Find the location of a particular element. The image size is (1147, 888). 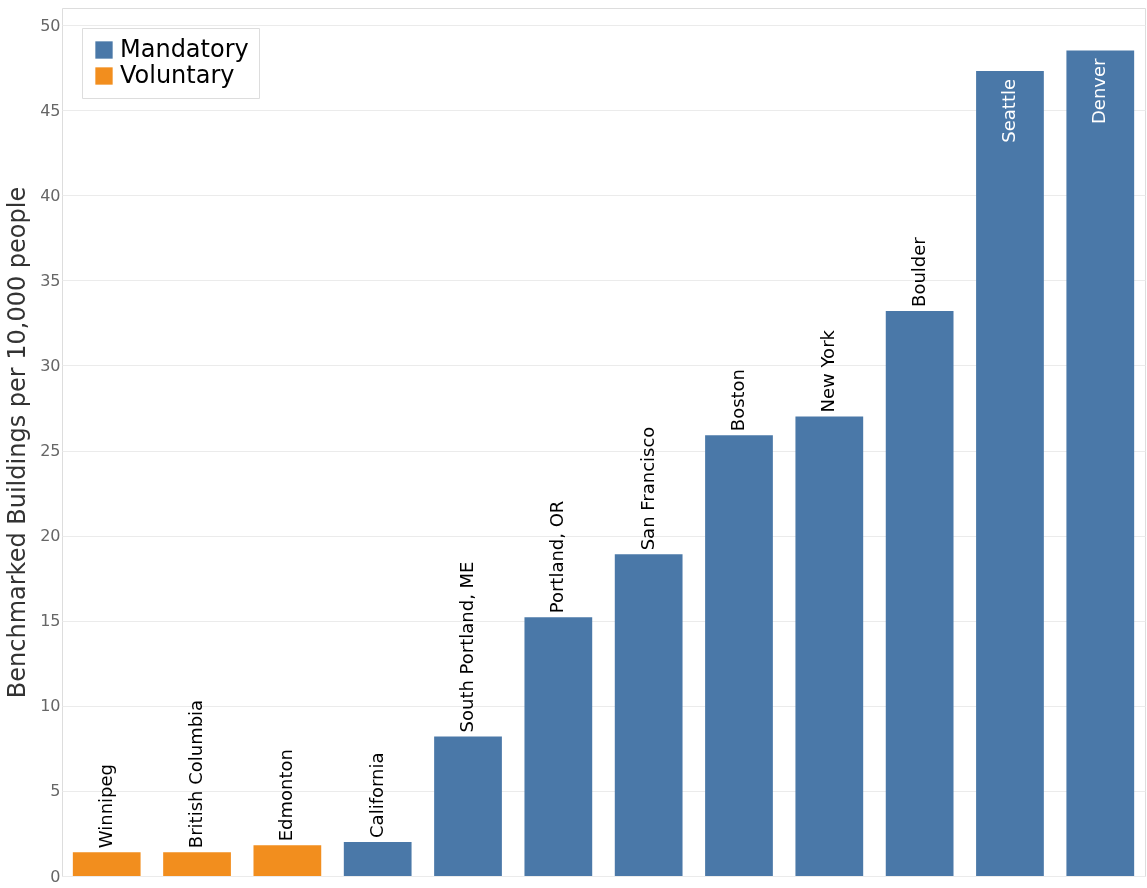

x-tick-label: San Francisco is located at coordinates (647, 488).